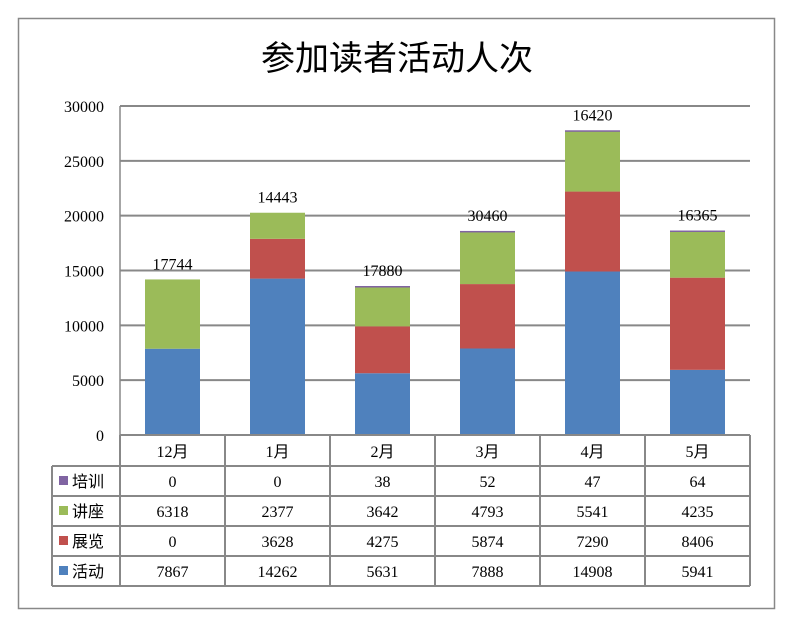  I want to click on x-category-label: 5月, so click(697, 452).